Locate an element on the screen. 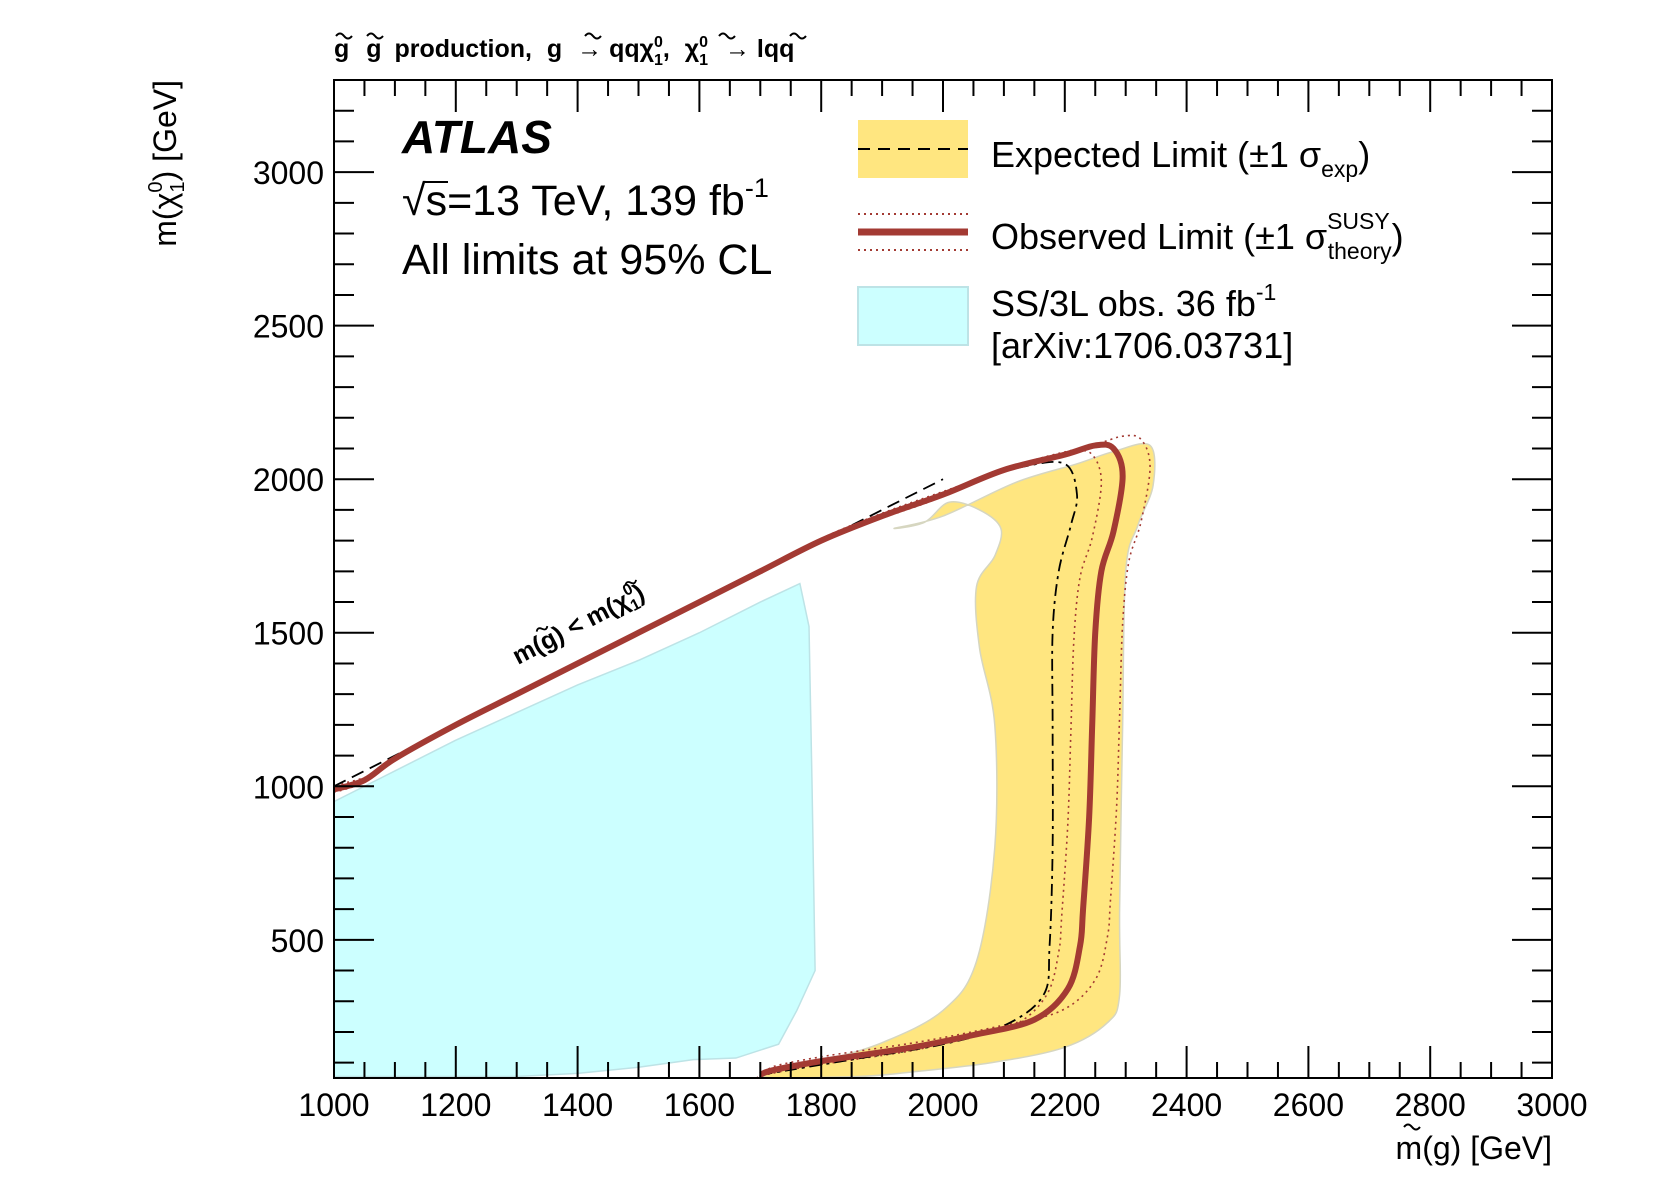 Image resolution: width=1661 pixels, height=1197 pixels. legend-ss3l-ref: [arXiv:1706.03731] is located at coordinates (1142, 345).